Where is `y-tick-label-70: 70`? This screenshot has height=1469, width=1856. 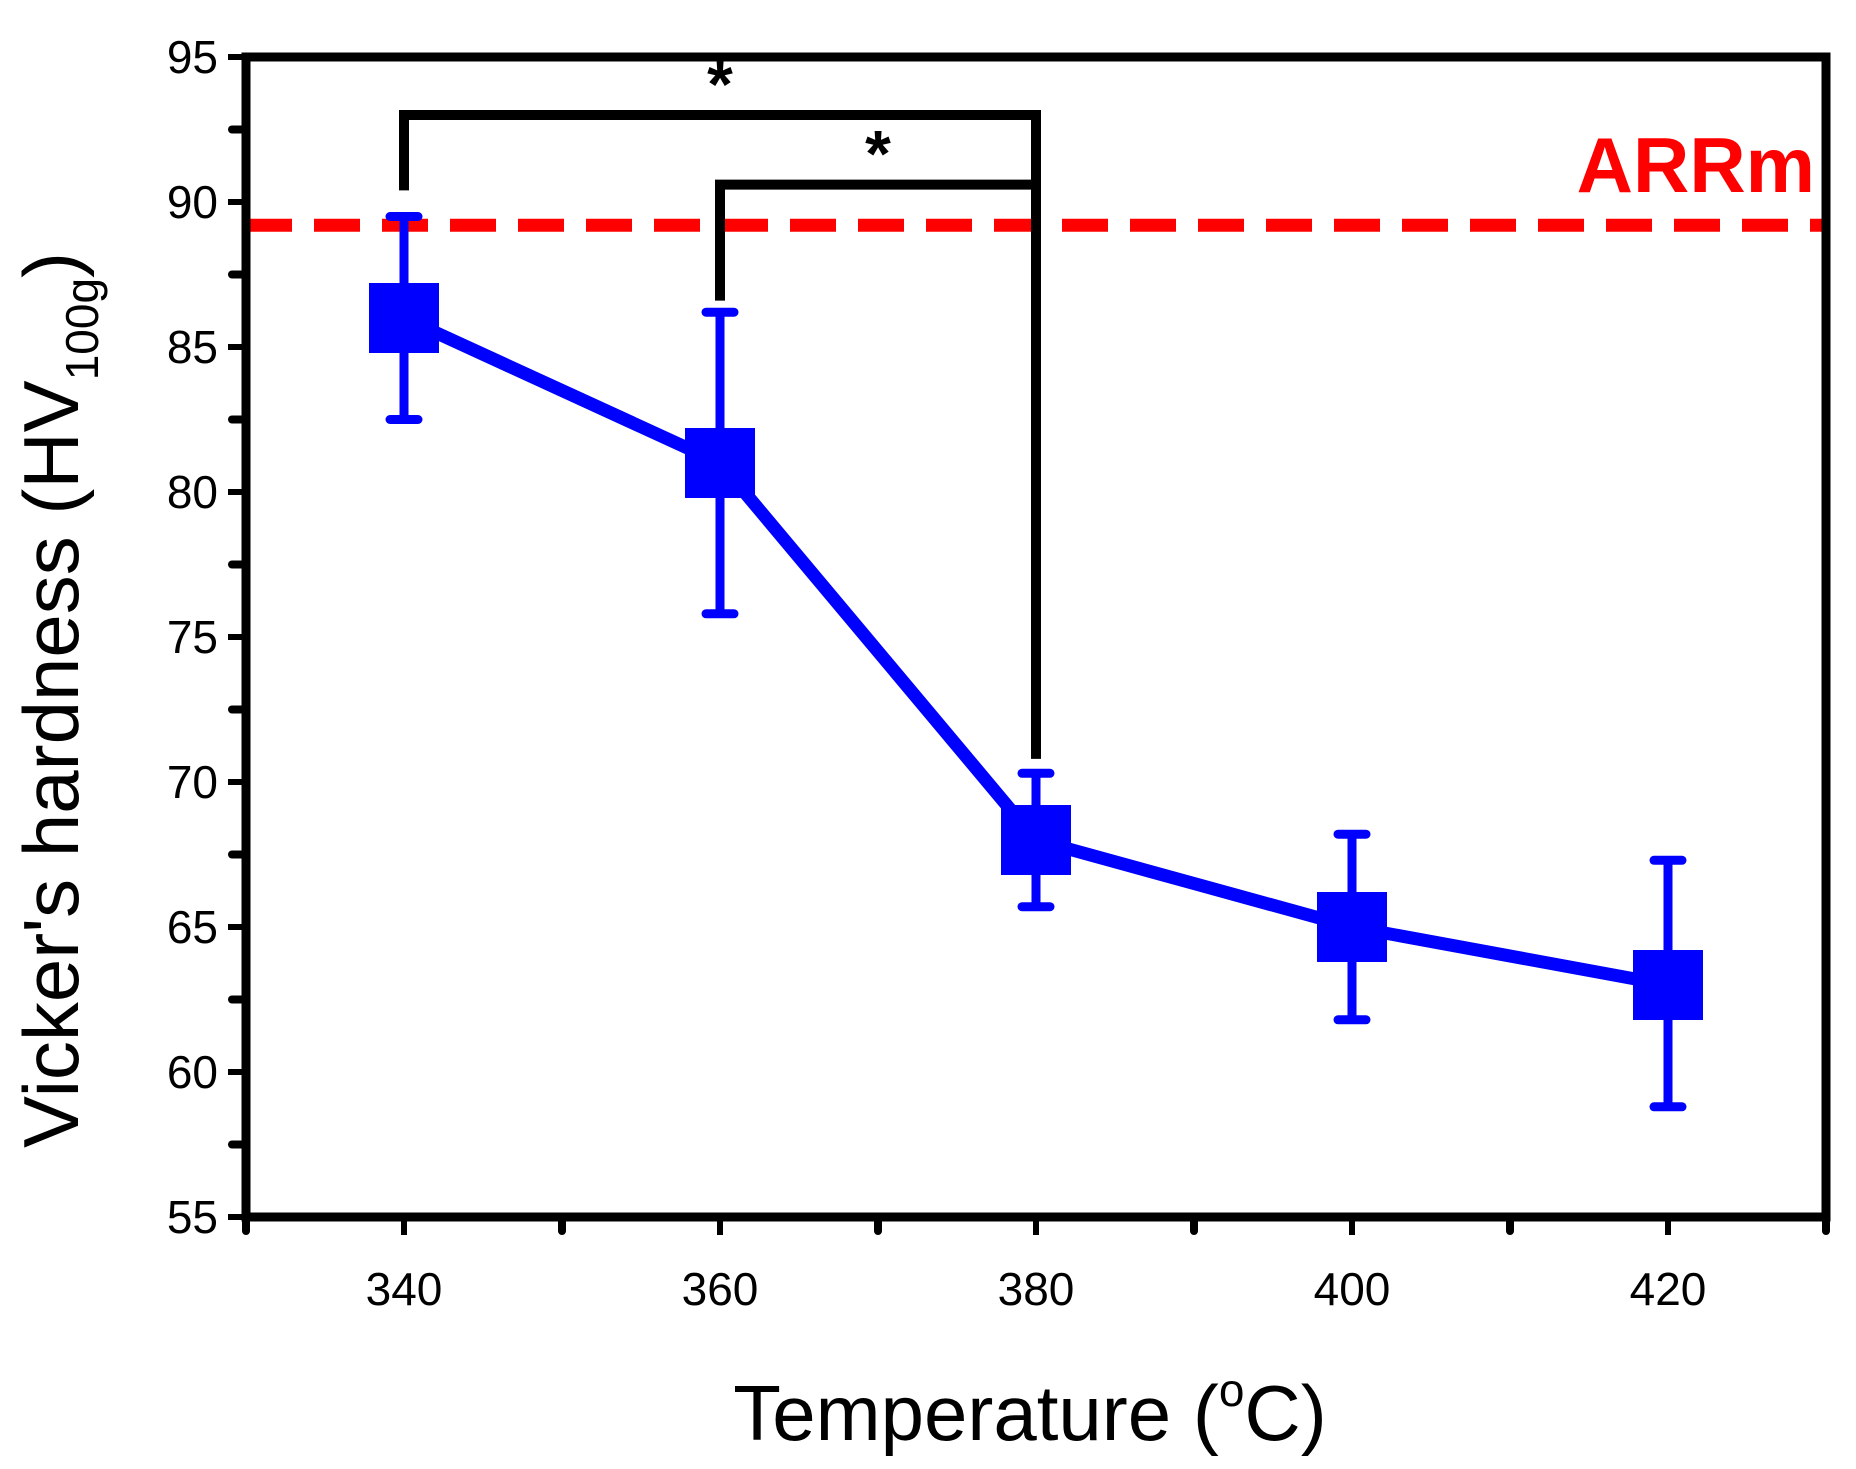
y-tick-label-70: 70 is located at coordinates (192, 782).